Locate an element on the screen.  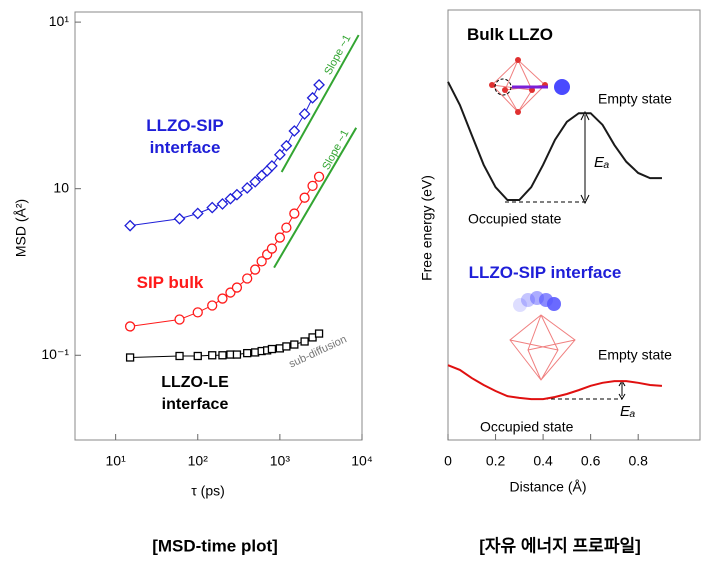
y-tick-label: 10¹ is located at coordinates (59, 21).